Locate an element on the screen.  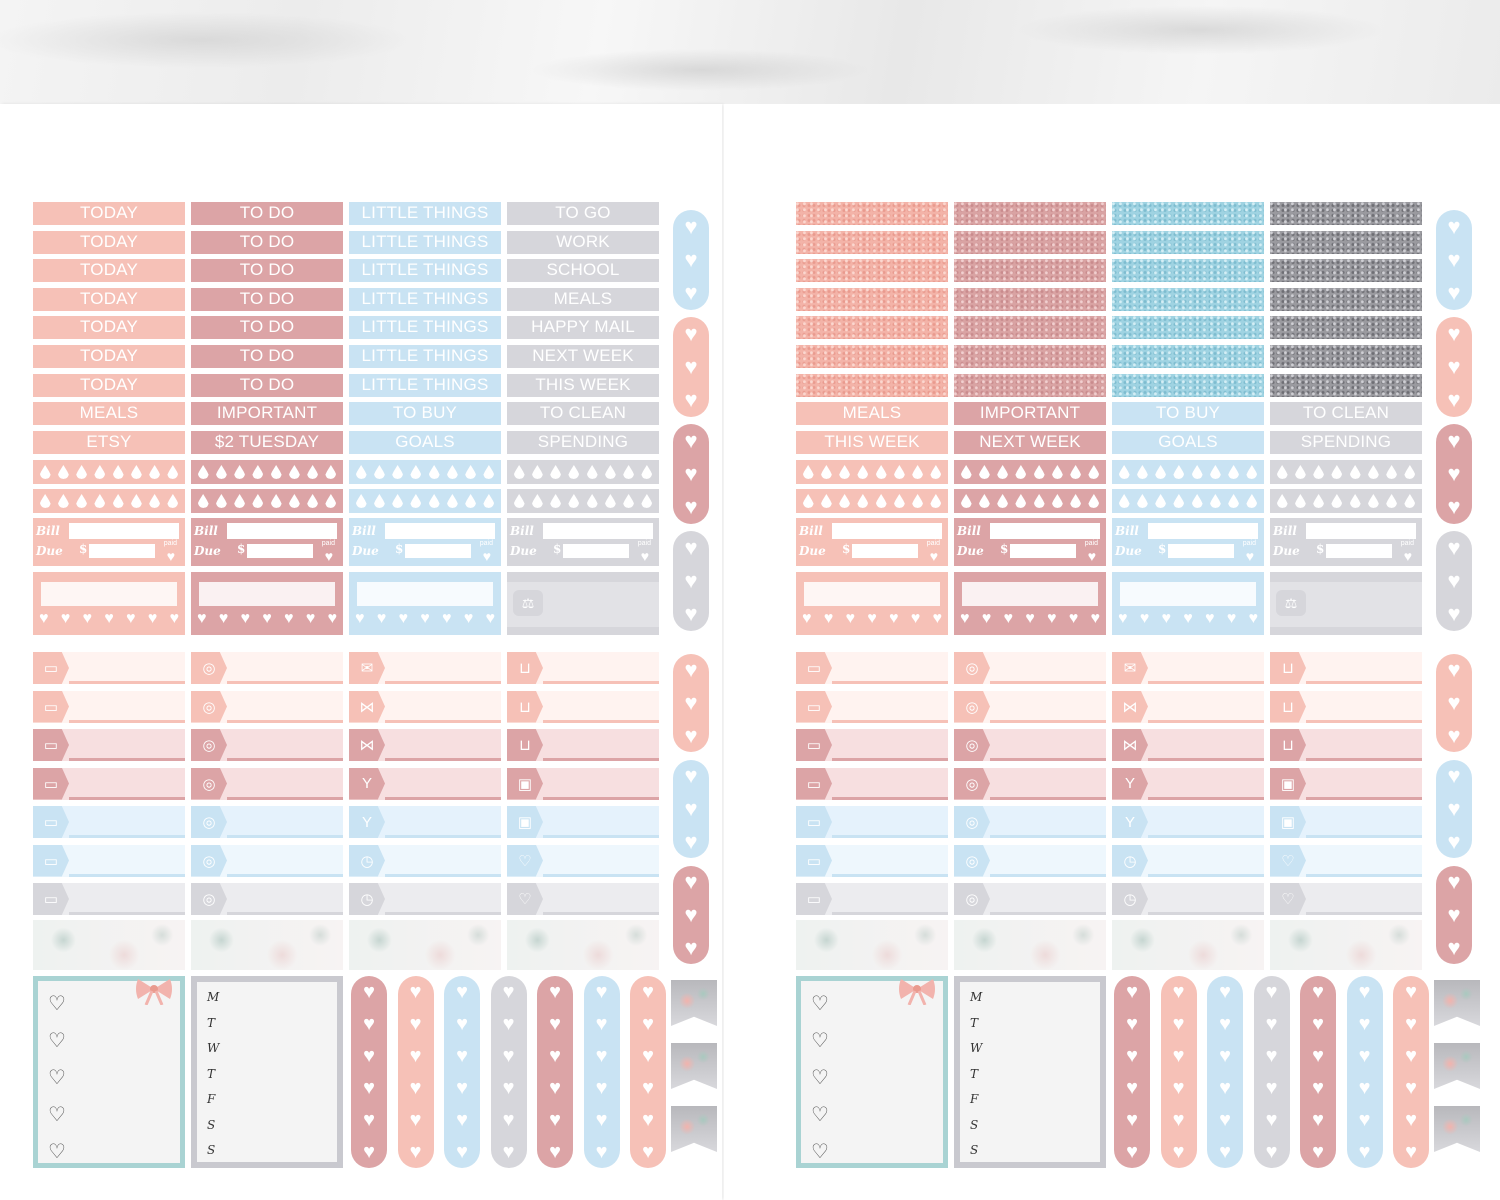
left-label-2-9: $2 TUESDAY is located at coordinates (267, 442).